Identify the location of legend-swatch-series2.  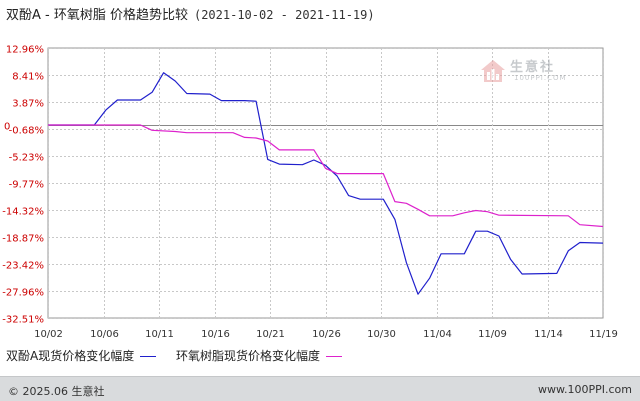
(334, 356).